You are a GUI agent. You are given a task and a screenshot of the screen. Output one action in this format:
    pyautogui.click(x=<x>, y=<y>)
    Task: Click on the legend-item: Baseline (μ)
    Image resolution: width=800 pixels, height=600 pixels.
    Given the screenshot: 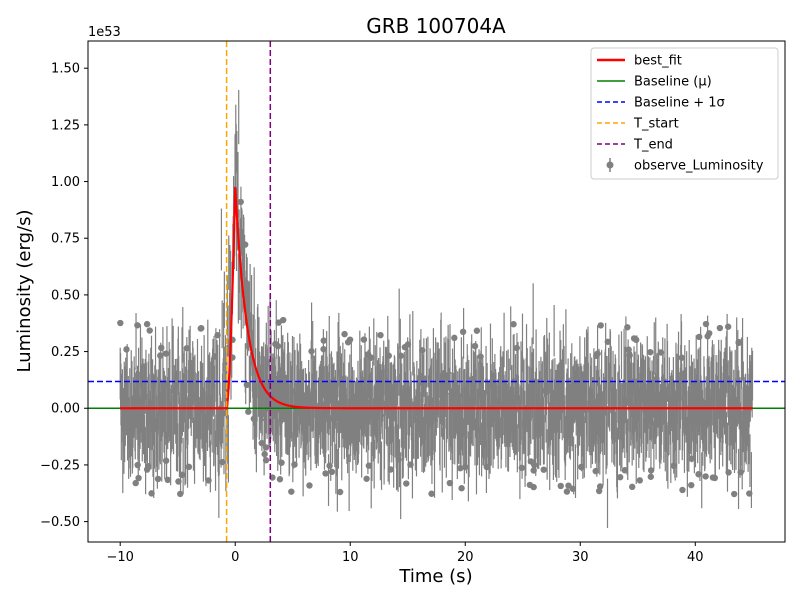 What is the action you would take?
    pyautogui.click(x=654, y=82)
    